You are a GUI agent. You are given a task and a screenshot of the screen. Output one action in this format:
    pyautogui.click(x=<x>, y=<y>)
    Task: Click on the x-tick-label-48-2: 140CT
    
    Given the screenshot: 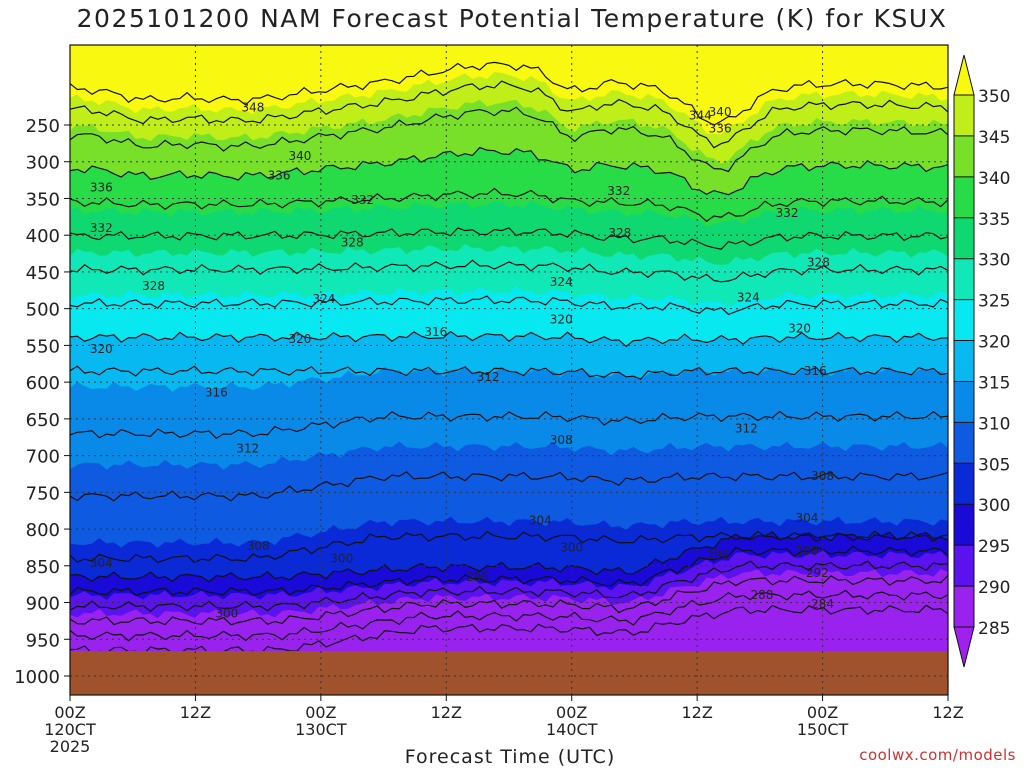 What is the action you would take?
    pyautogui.click(x=572, y=729)
    